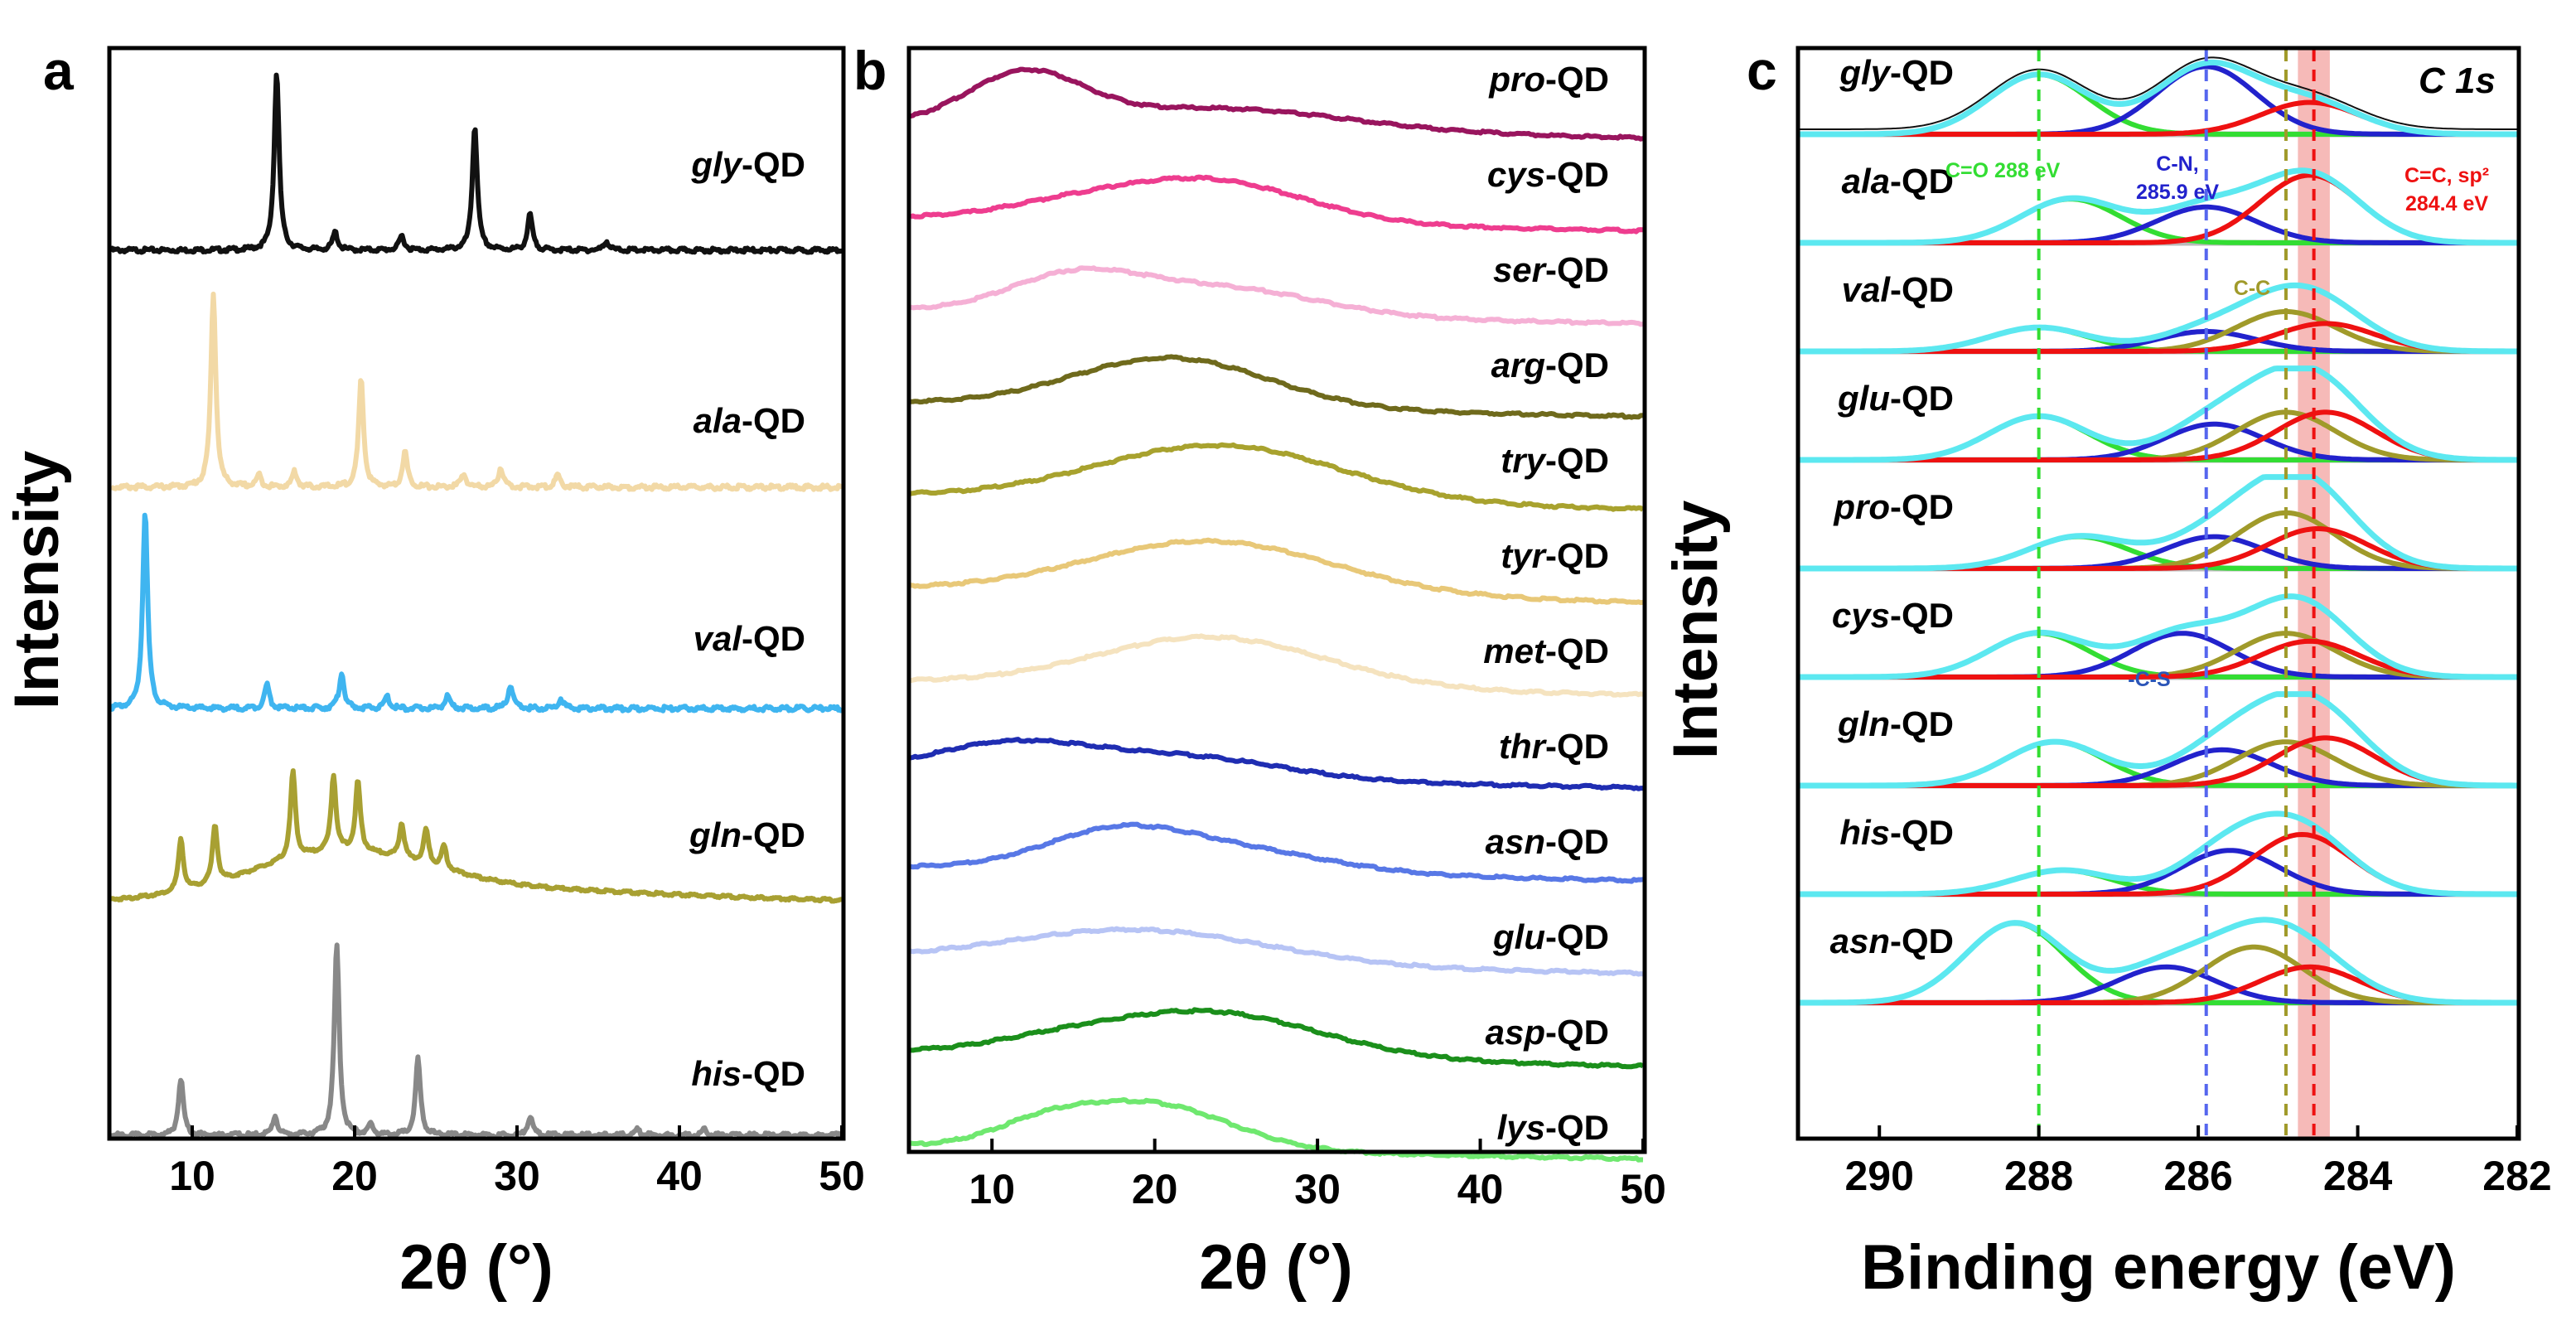  What do you see at coordinates (1520, 269) in the screenshot?
I see `xrd-b-ser-label-prefix: ser` at bounding box center [1520, 269].